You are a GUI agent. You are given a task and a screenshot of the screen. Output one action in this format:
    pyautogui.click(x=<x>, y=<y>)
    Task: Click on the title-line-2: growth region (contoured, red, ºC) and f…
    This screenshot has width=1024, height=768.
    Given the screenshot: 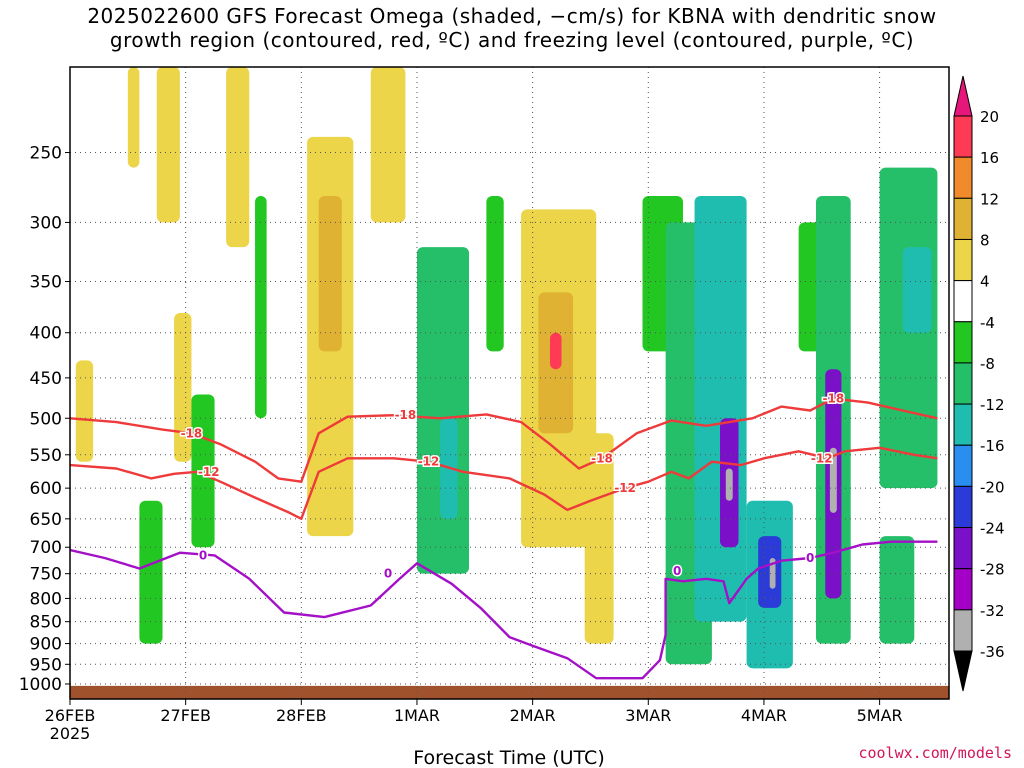 What is the action you would take?
    pyautogui.click(x=512, y=40)
    